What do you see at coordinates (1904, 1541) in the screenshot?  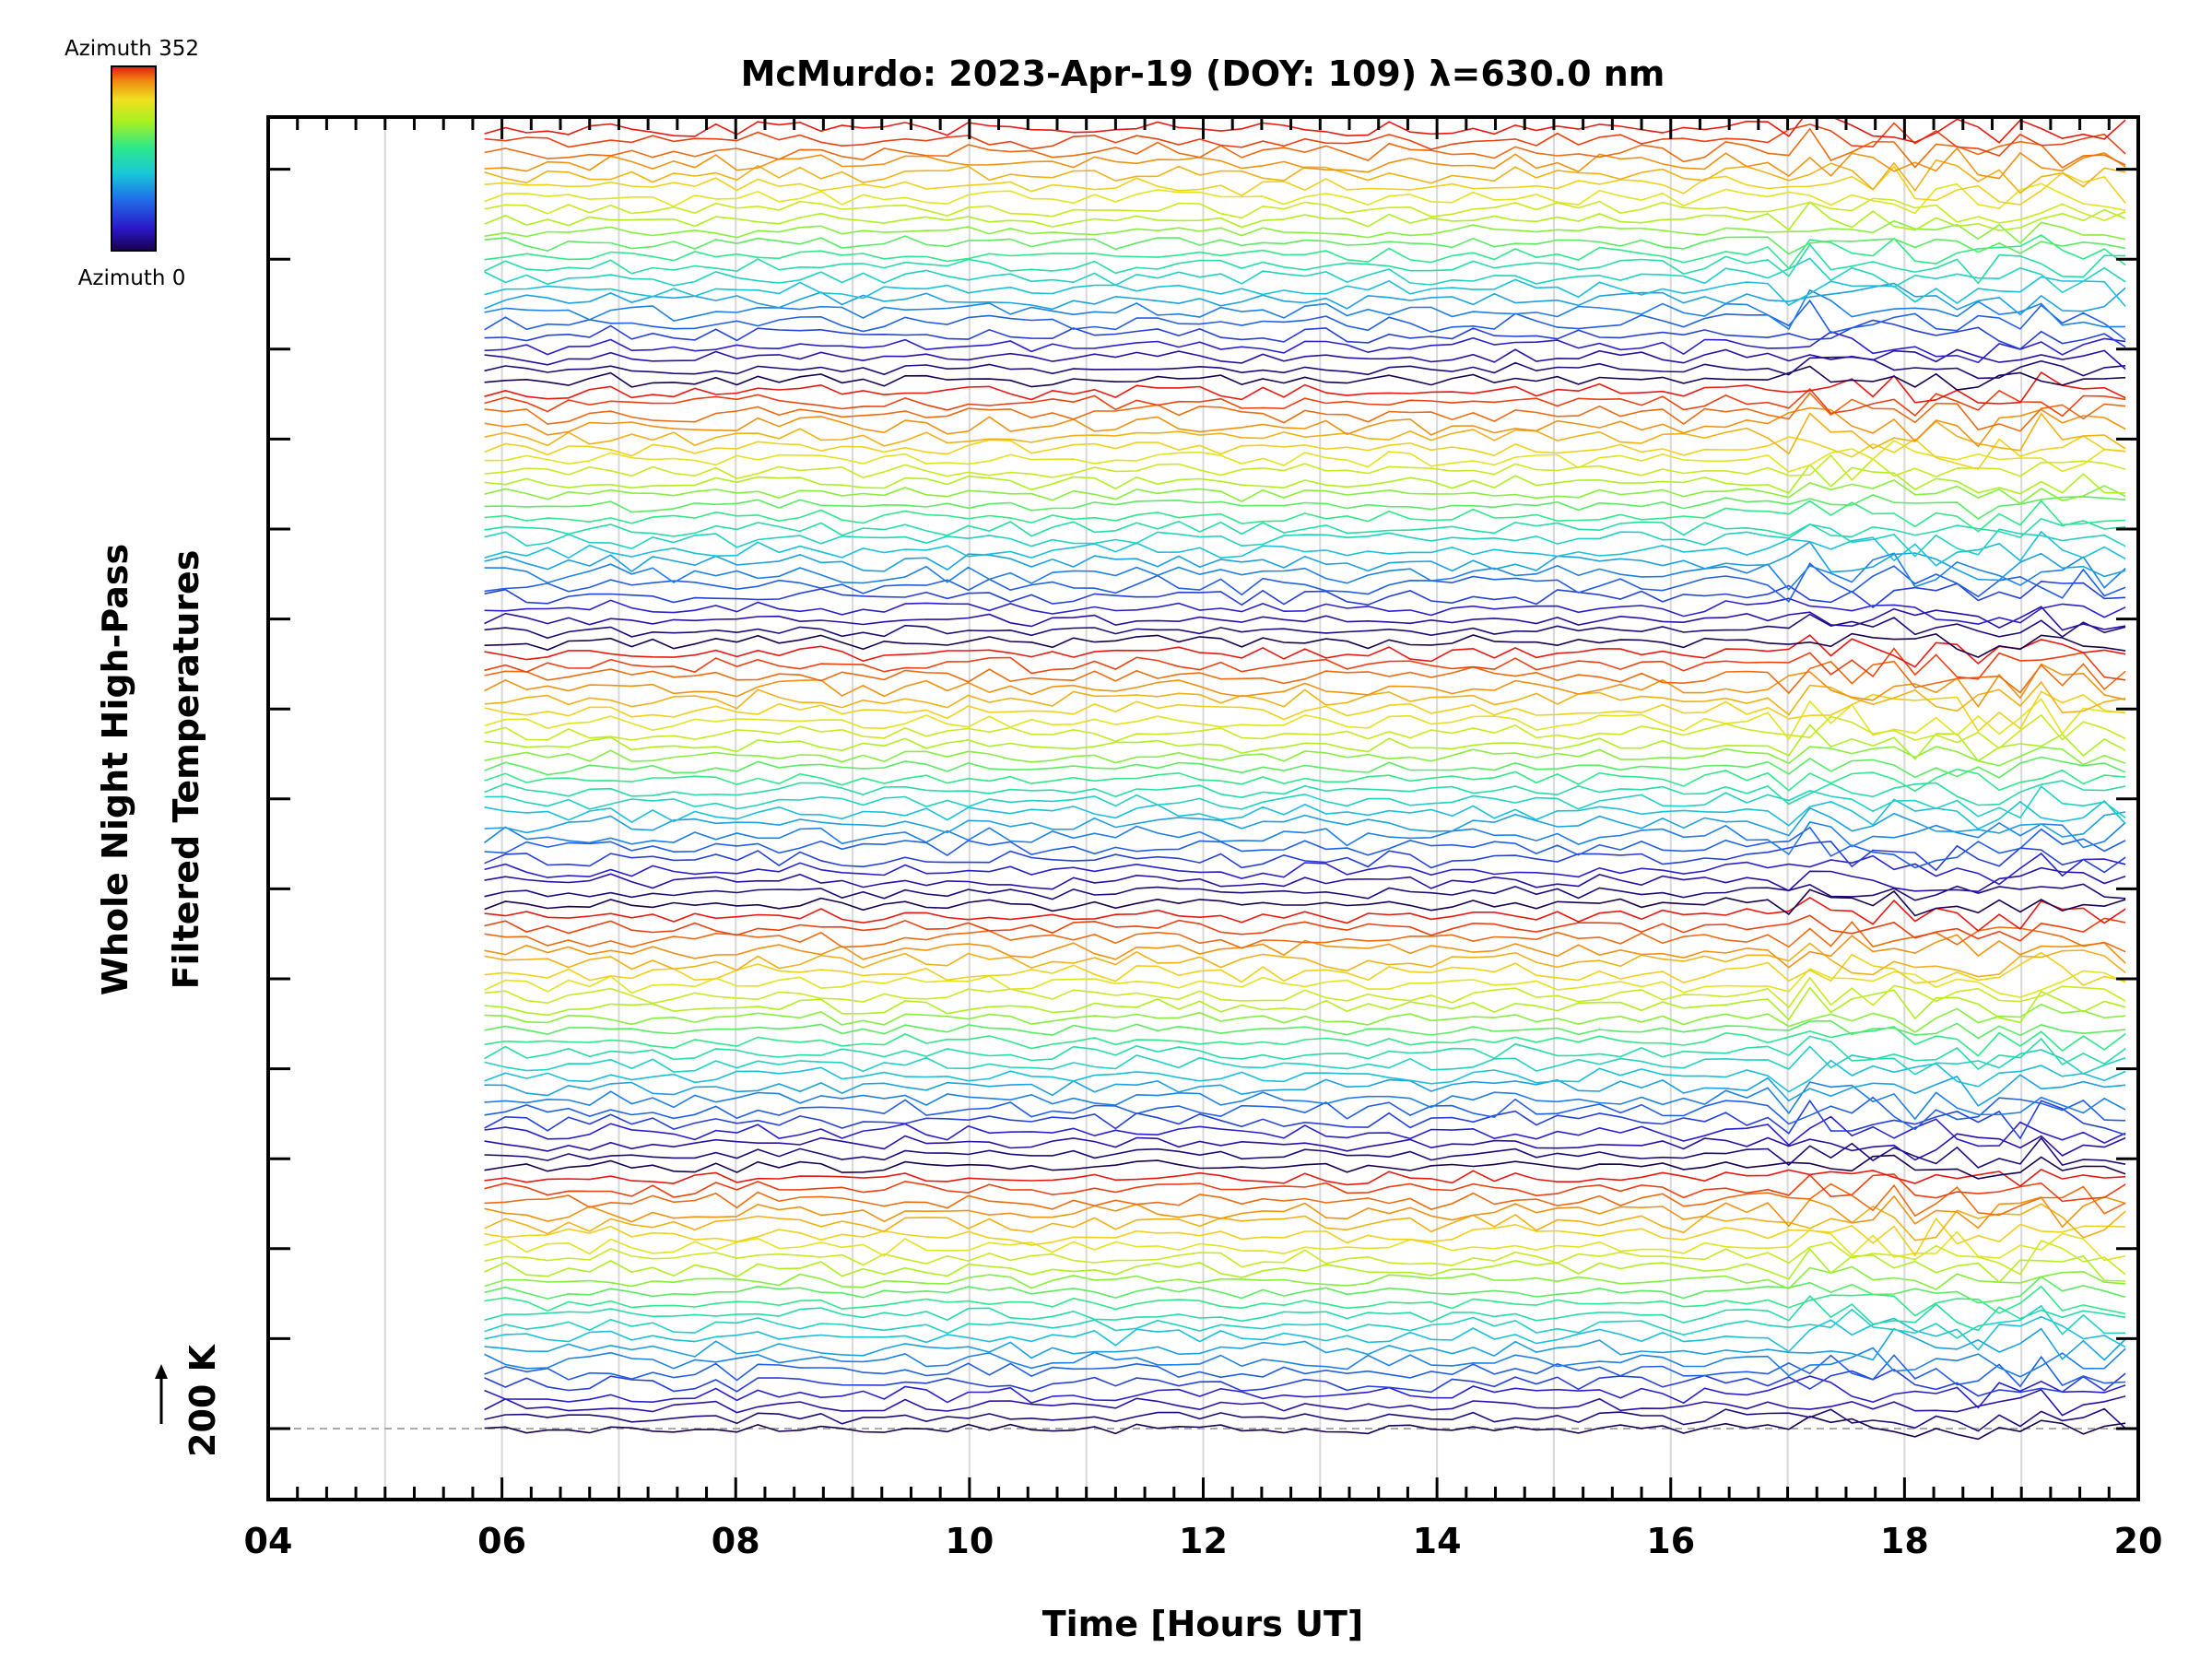 I see `x-tick-label: 18` at bounding box center [1904, 1541].